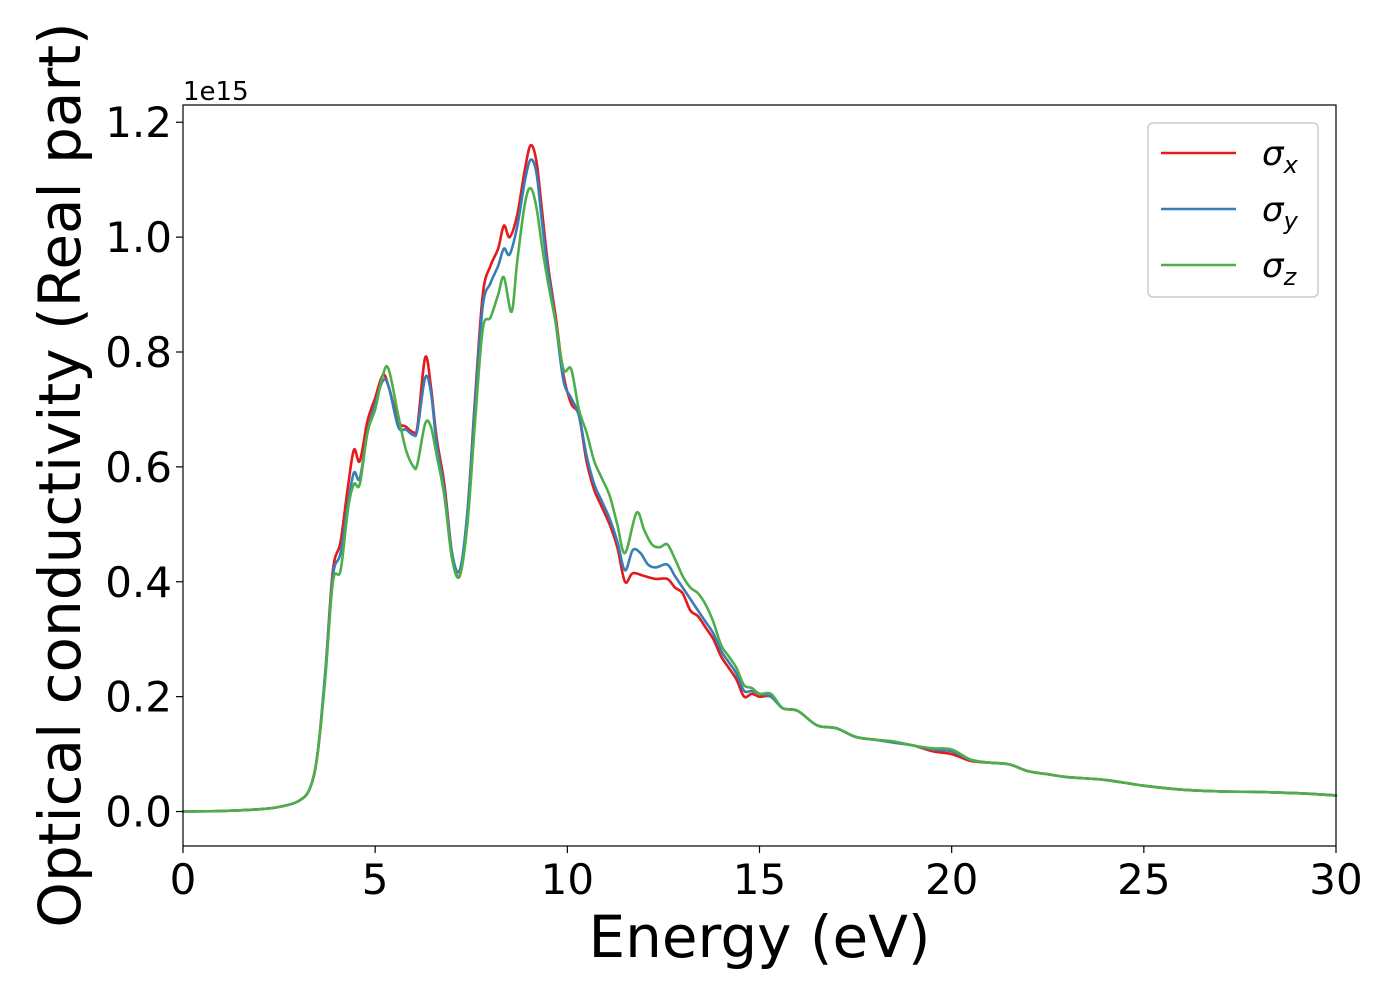  Describe the element at coordinates (138, 812) in the screenshot. I see `y-tick-label: 0.0` at that location.